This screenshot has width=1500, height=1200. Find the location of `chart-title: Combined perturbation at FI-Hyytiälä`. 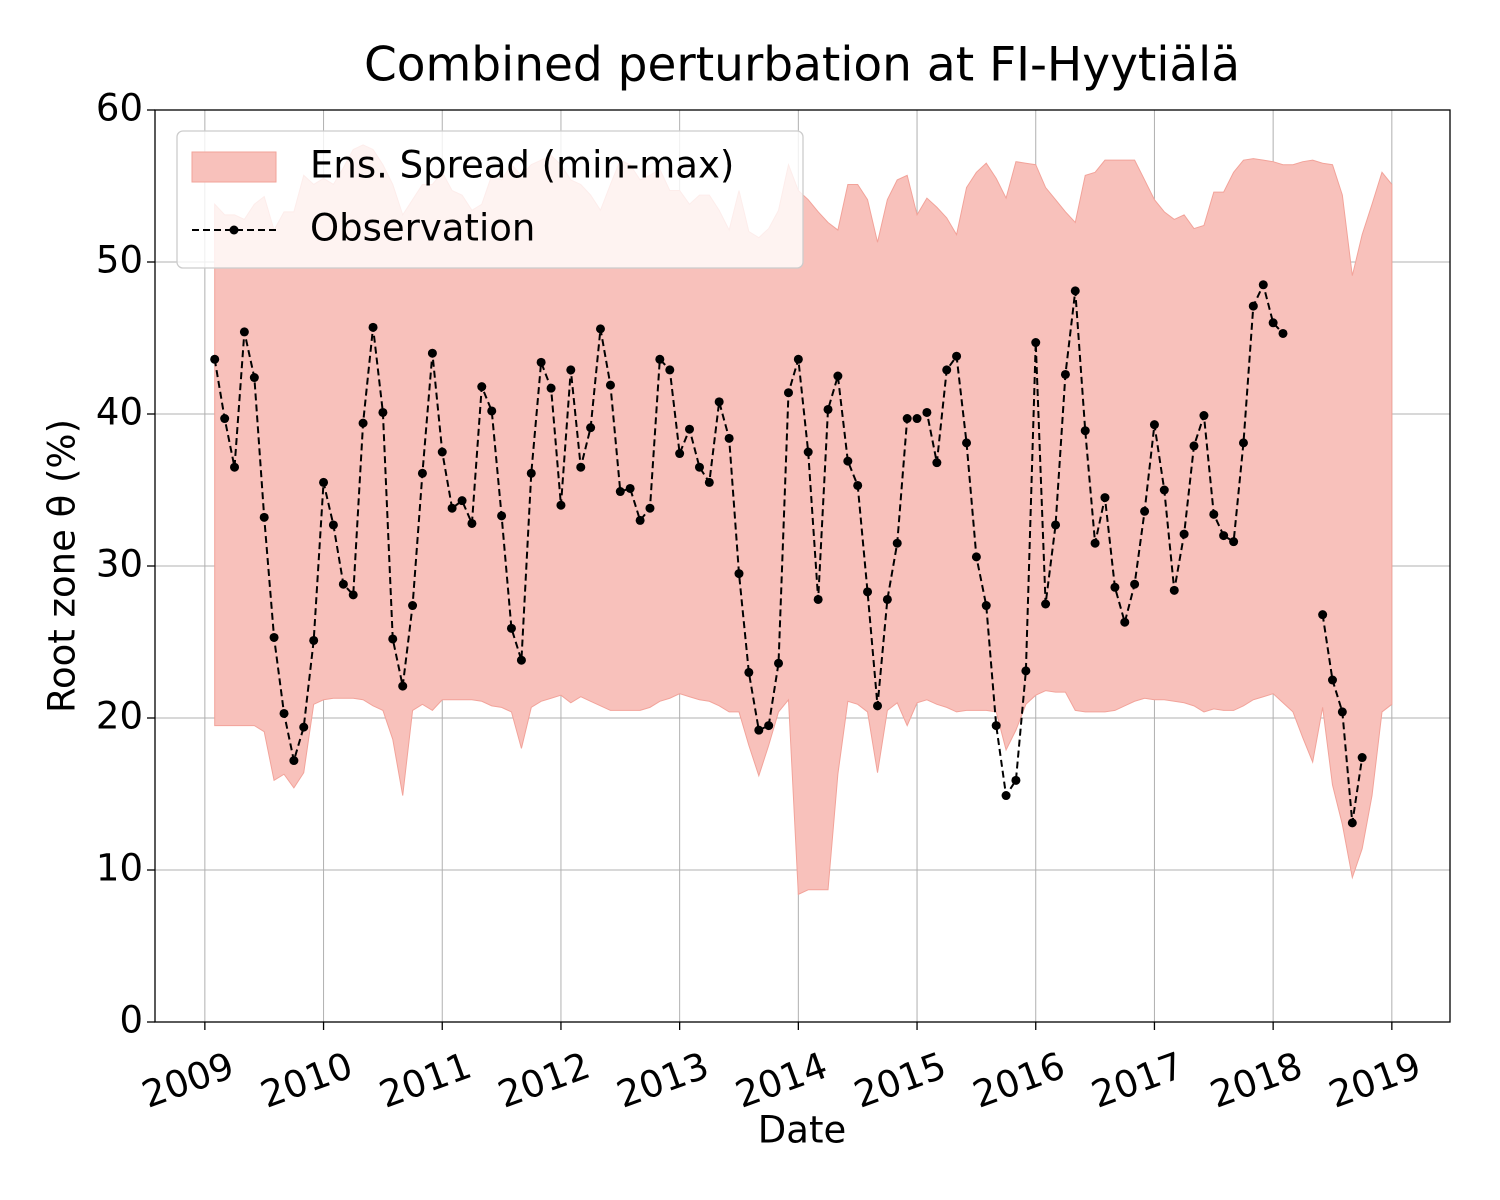

chart-title: Combined perturbation at FI-Hyytiälä is located at coordinates (802, 65).